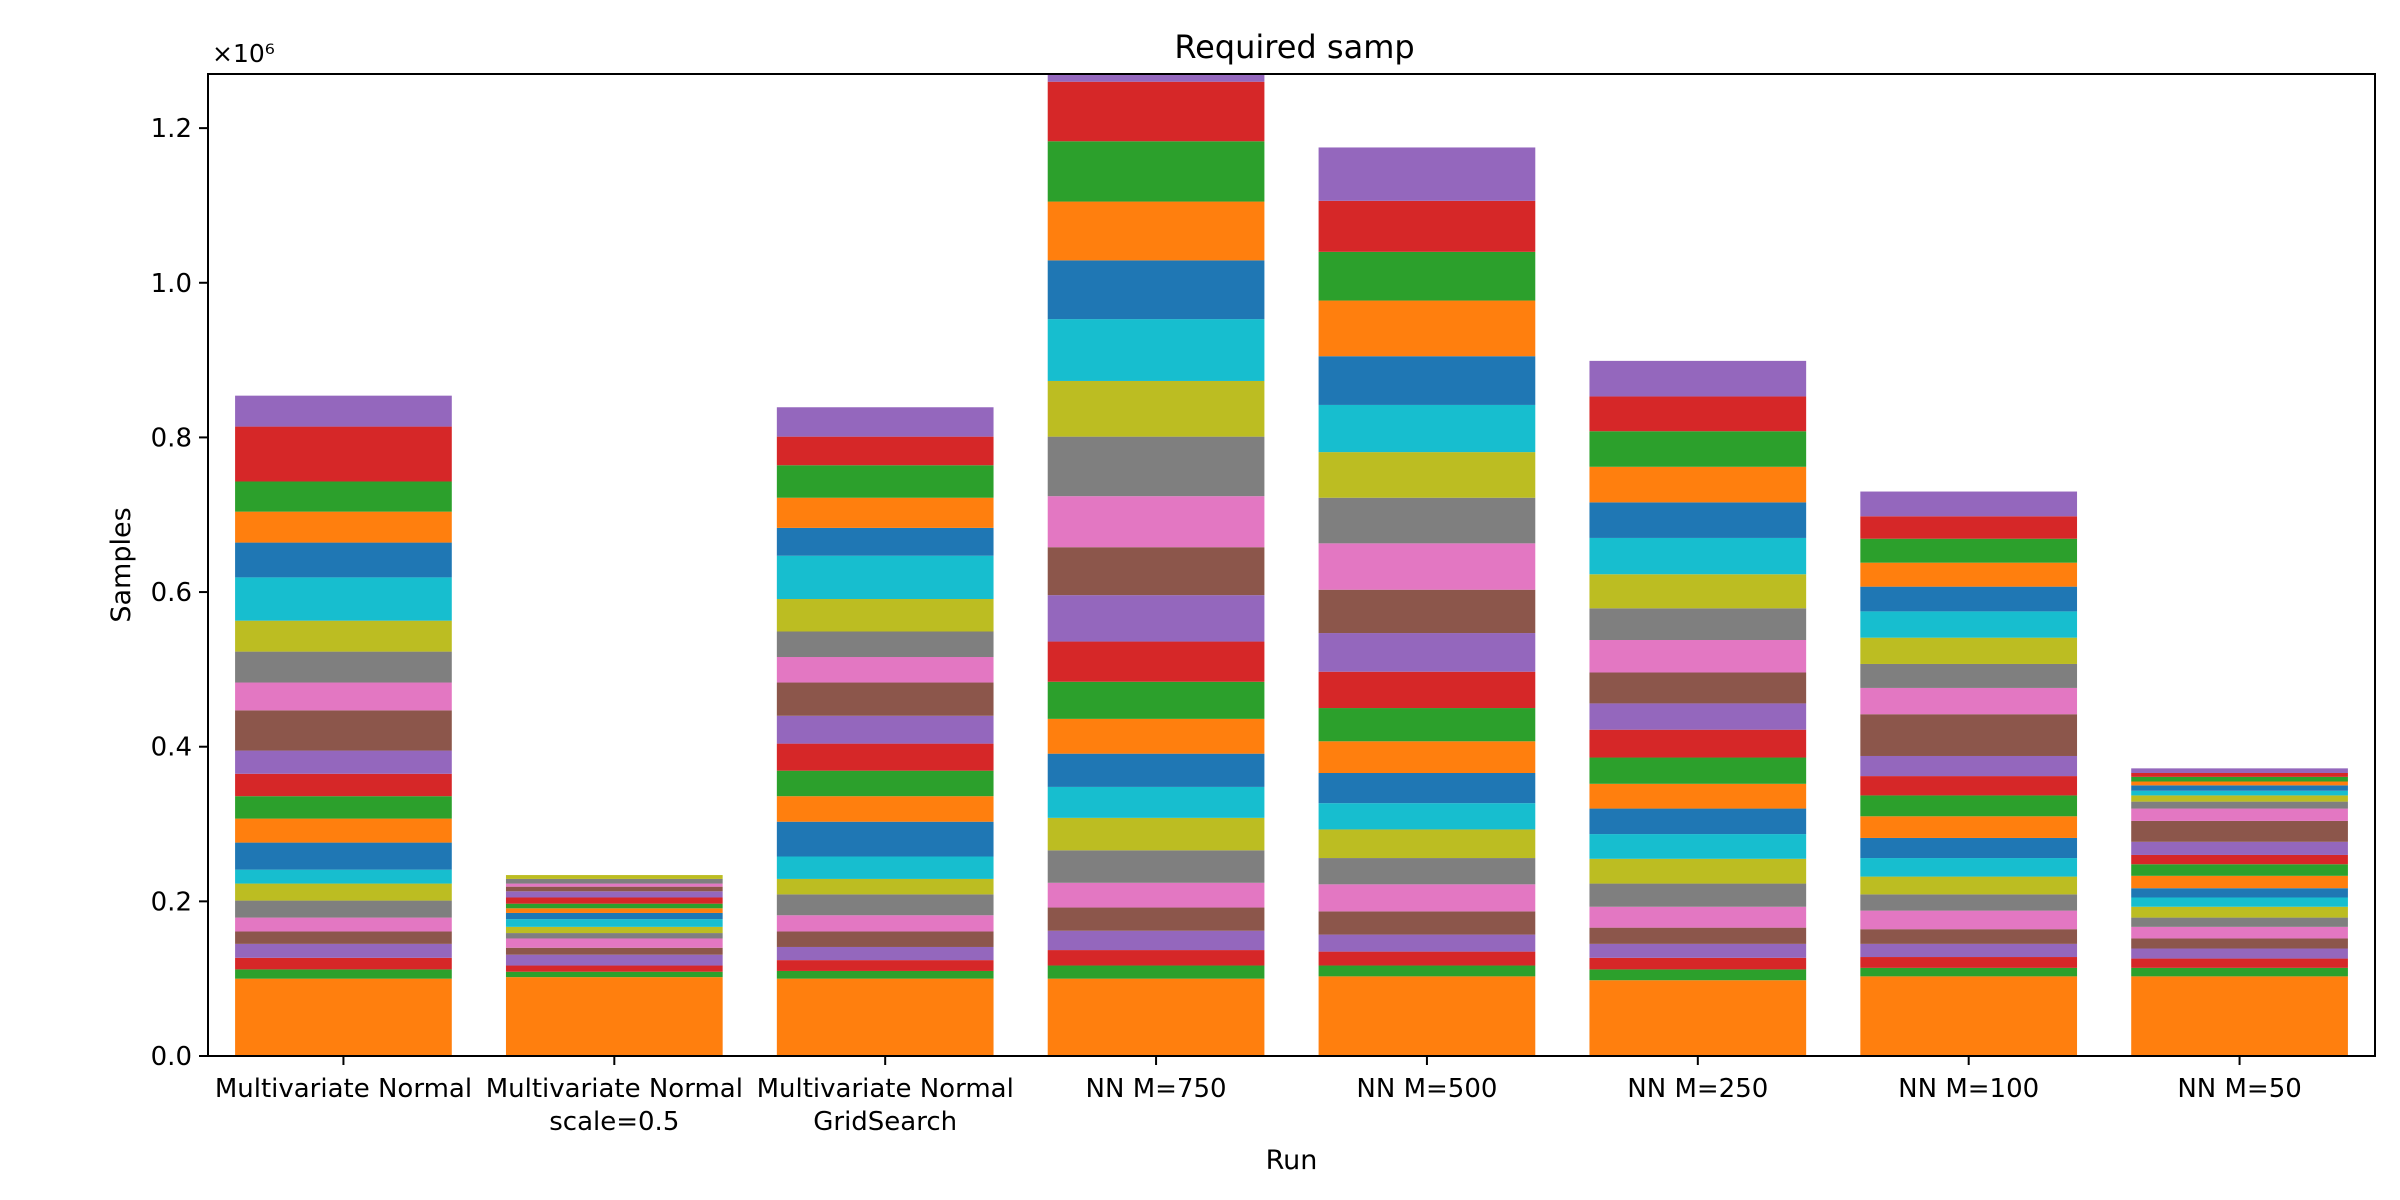 The height and width of the screenshot is (1200, 2400). What do you see at coordinates (171, 1057) in the screenshot?
I see `y-tick-label: 0.0` at bounding box center [171, 1057].